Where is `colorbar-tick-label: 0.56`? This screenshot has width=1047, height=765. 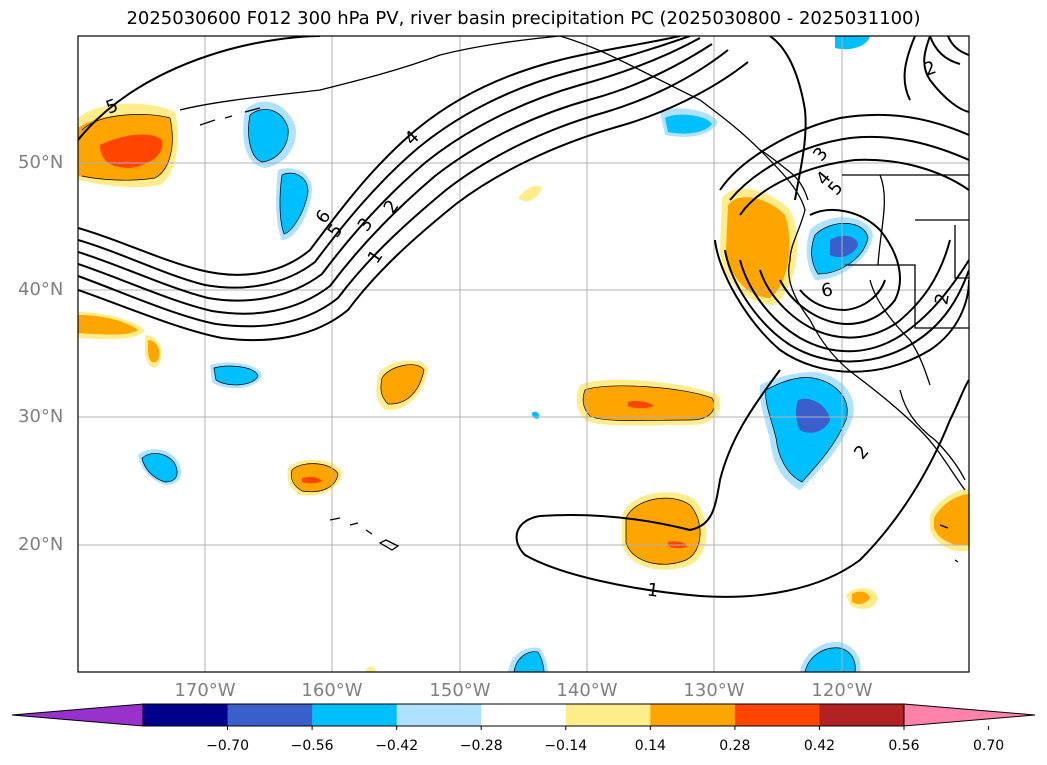
colorbar-tick-label: 0.56 is located at coordinates (904, 746).